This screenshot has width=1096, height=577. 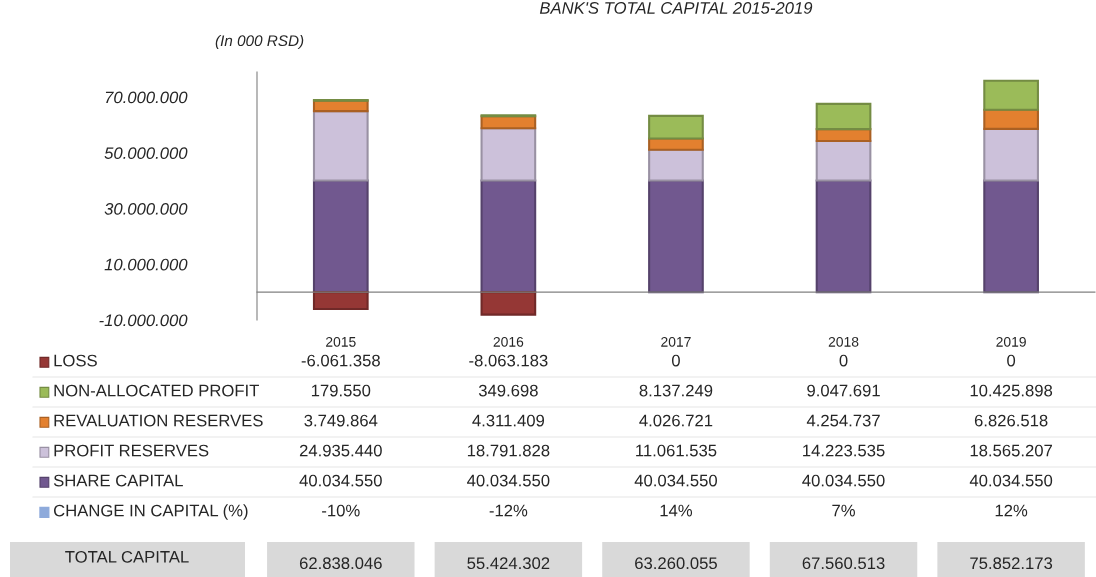 What do you see at coordinates (1011, 420) in the screenshot?
I see `data-label: 6.826.518` at bounding box center [1011, 420].